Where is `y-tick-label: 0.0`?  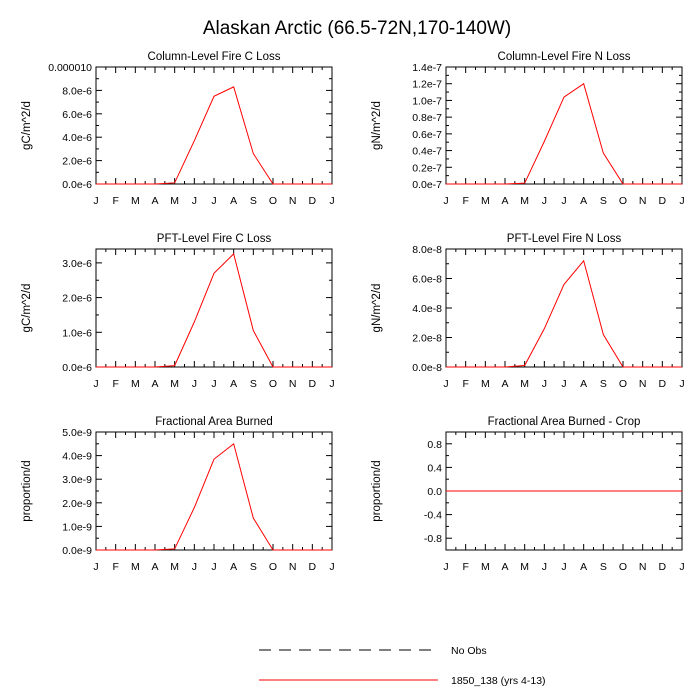 y-tick-label: 0.0 is located at coordinates (434, 492).